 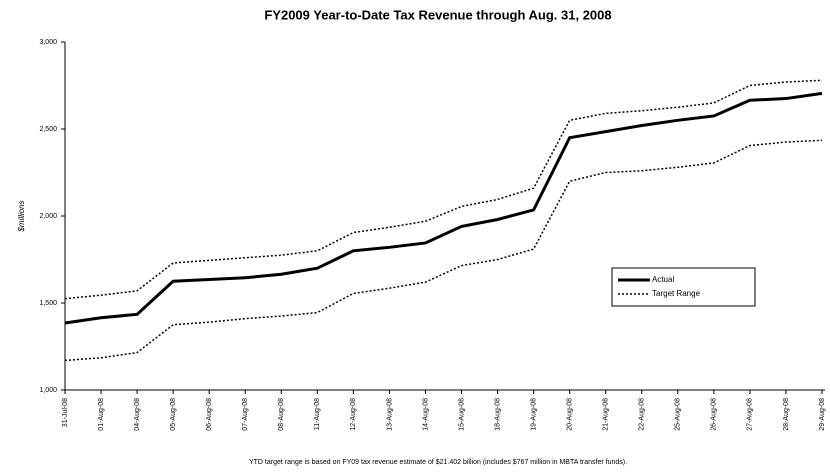 What do you see at coordinates (750, 414) in the screenshot?
I see `x-tick-label: 27-Aug-08` at bounding box center [750, 414].